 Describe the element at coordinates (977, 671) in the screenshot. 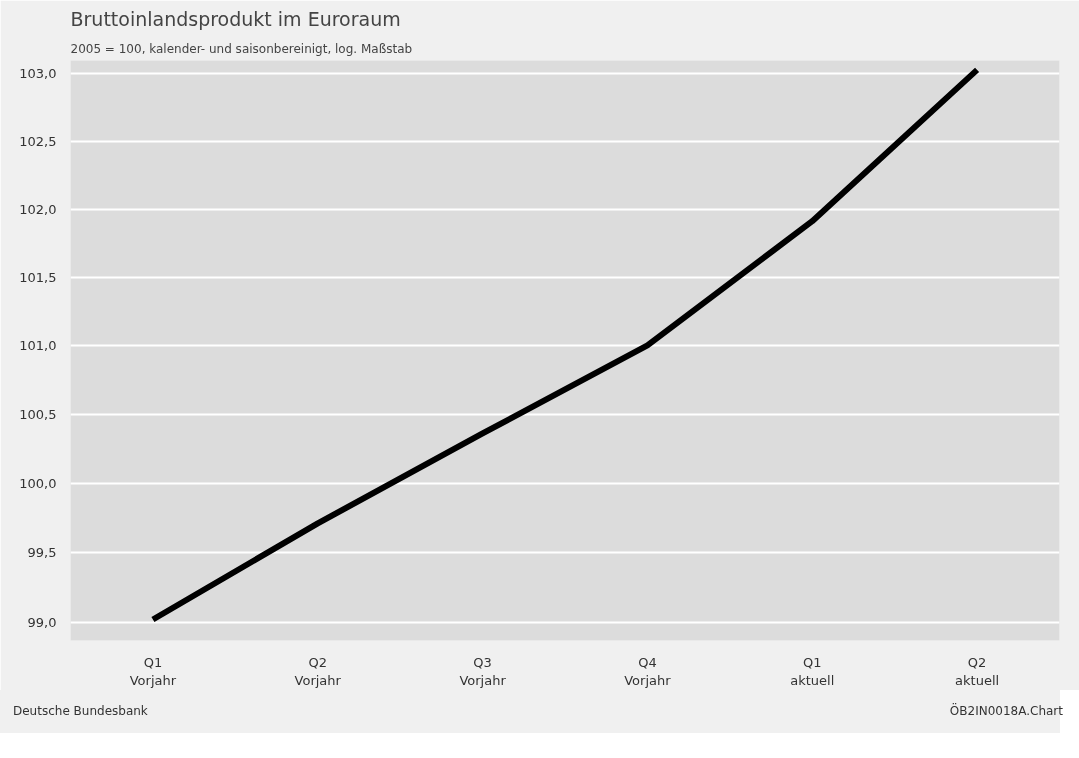

I see `x-tick-label: Q2 aktuell` at that location.